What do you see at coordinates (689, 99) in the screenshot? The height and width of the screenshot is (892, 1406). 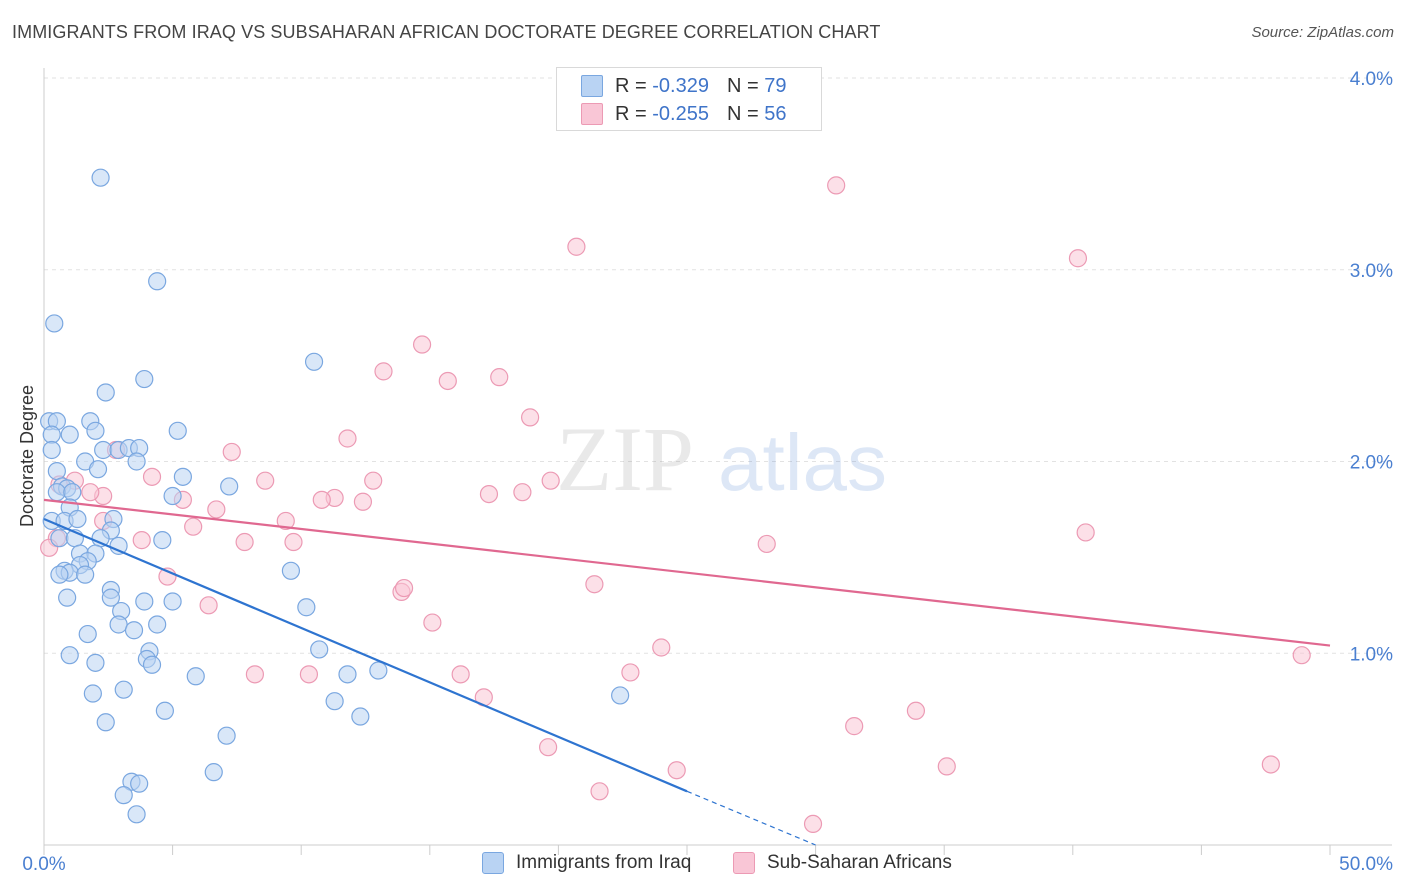 I see `legend: R = -0.329 N = 79 R = -0.255 N = 56` at bounding box center [689, 99].